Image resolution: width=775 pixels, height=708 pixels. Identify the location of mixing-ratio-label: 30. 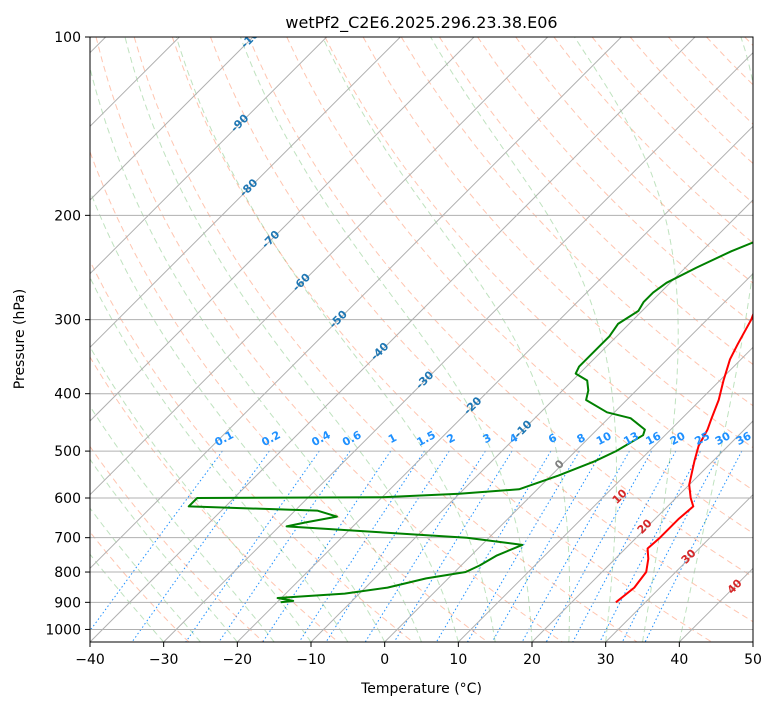
(723, 438).